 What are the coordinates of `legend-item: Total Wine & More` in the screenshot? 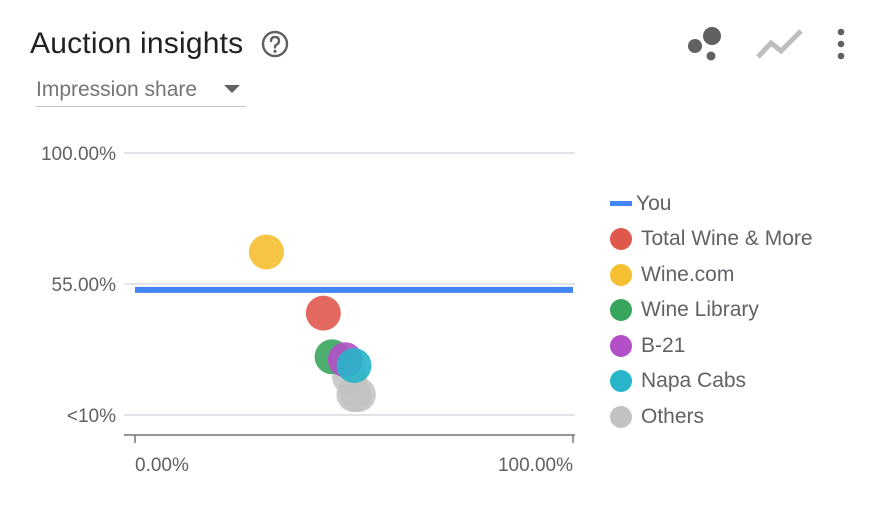 It's located at (711, 240).